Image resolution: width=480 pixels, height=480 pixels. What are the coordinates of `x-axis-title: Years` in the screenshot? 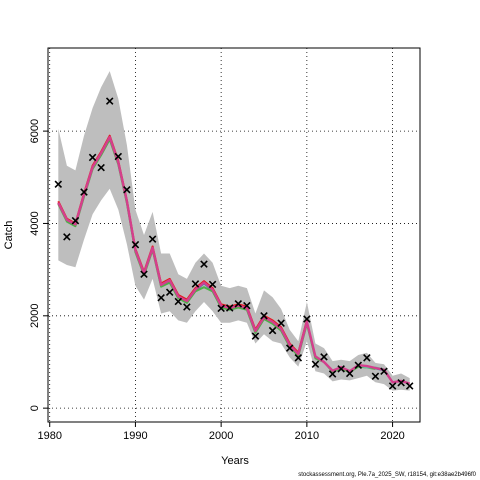 It's located at (235, 461).